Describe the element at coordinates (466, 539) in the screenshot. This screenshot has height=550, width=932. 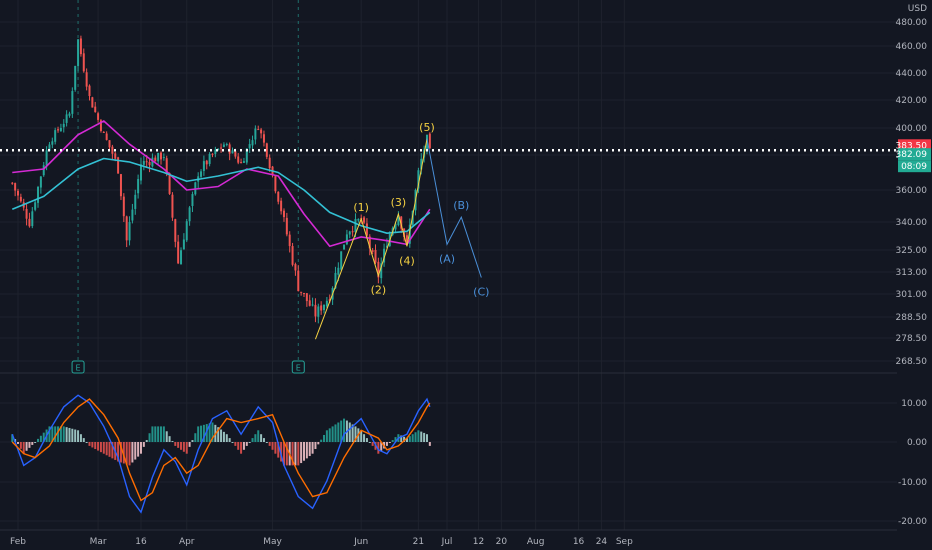
I see `time-axis: Feb Mar 16 Apr May Jun 21 Jul 12 20 Aug 16 24 Sep` at that location.